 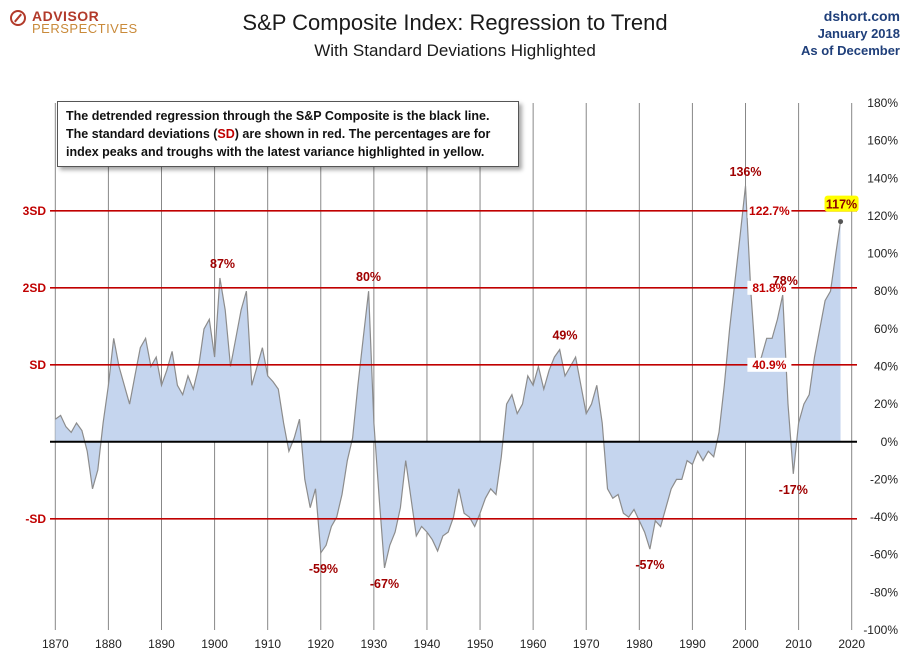 What do you see at coordinates (745, 644) in the screenshot?
I see `x-tick-label: 2000` at bounding box center [745, 644].